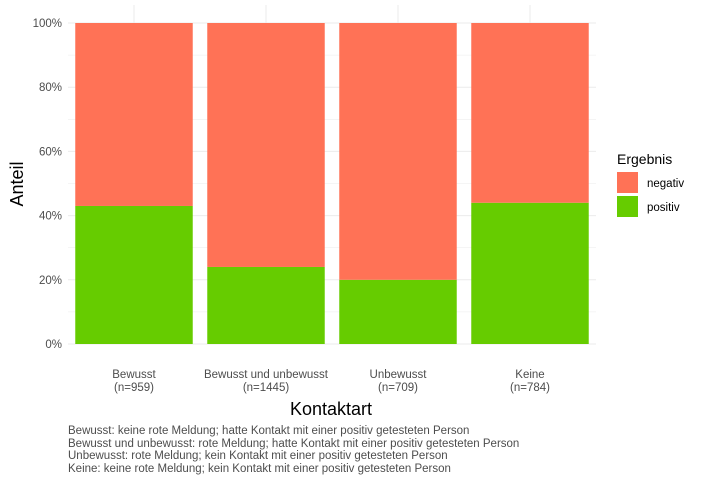 The width and height of the screenshot is (701, 484). I want to click on y-tick-label: 40%, so click(50, 217).